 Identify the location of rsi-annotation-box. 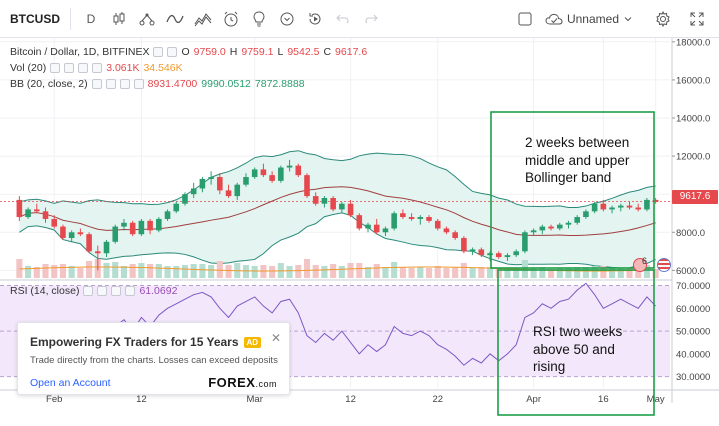
(576, 342).